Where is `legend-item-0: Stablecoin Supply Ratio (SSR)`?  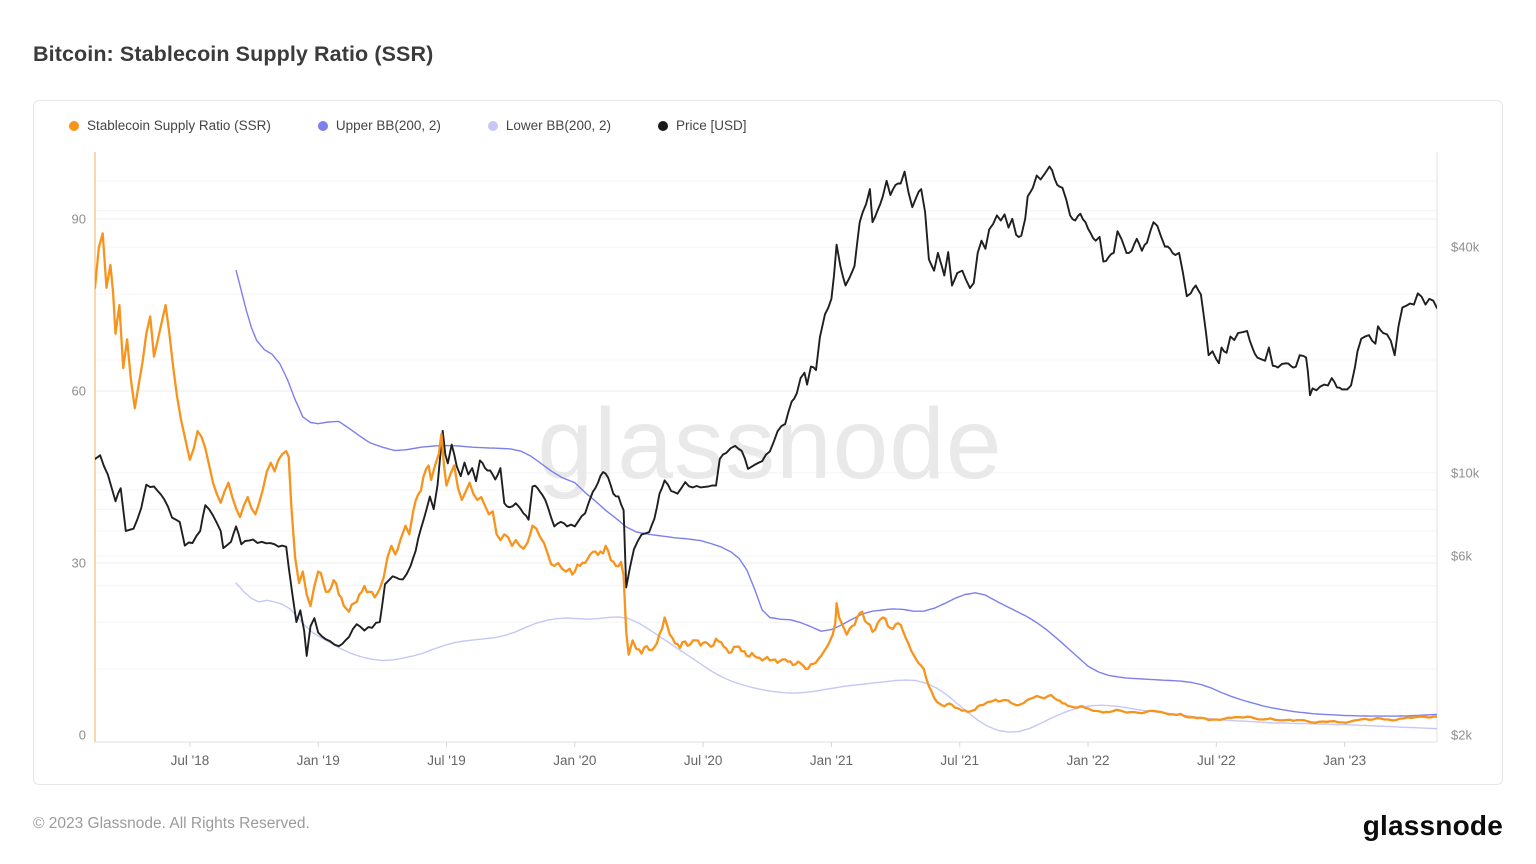
legend-item-0: Stablecoin Supply Ratio (SSR) is located at coordinates (170, 125).